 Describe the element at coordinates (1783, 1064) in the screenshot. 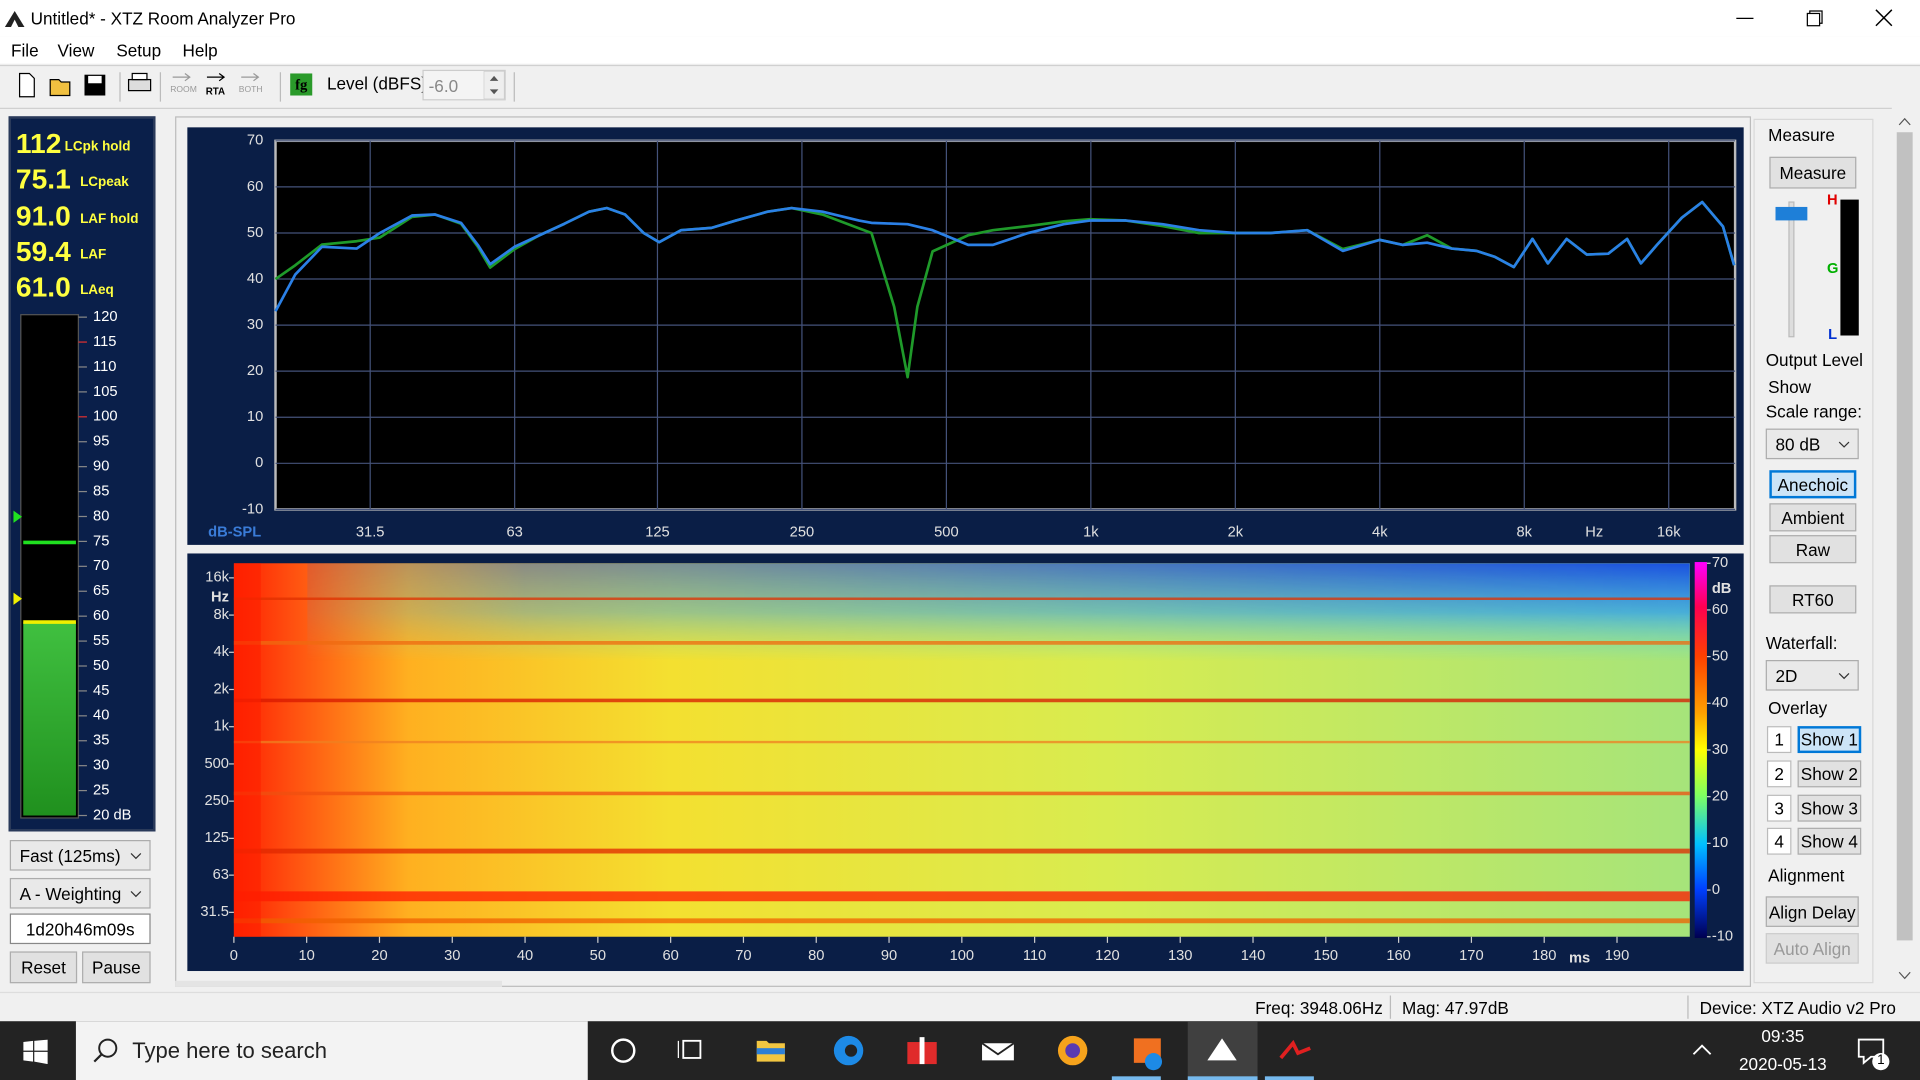

I see `clock-date: 2020-05-13` at that location.